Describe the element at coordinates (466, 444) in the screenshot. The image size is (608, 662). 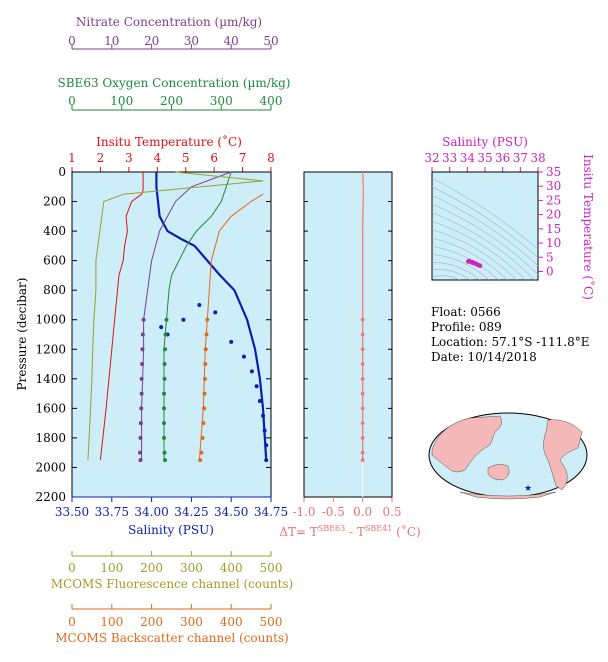
I see `continent-asia-europe` at that location.